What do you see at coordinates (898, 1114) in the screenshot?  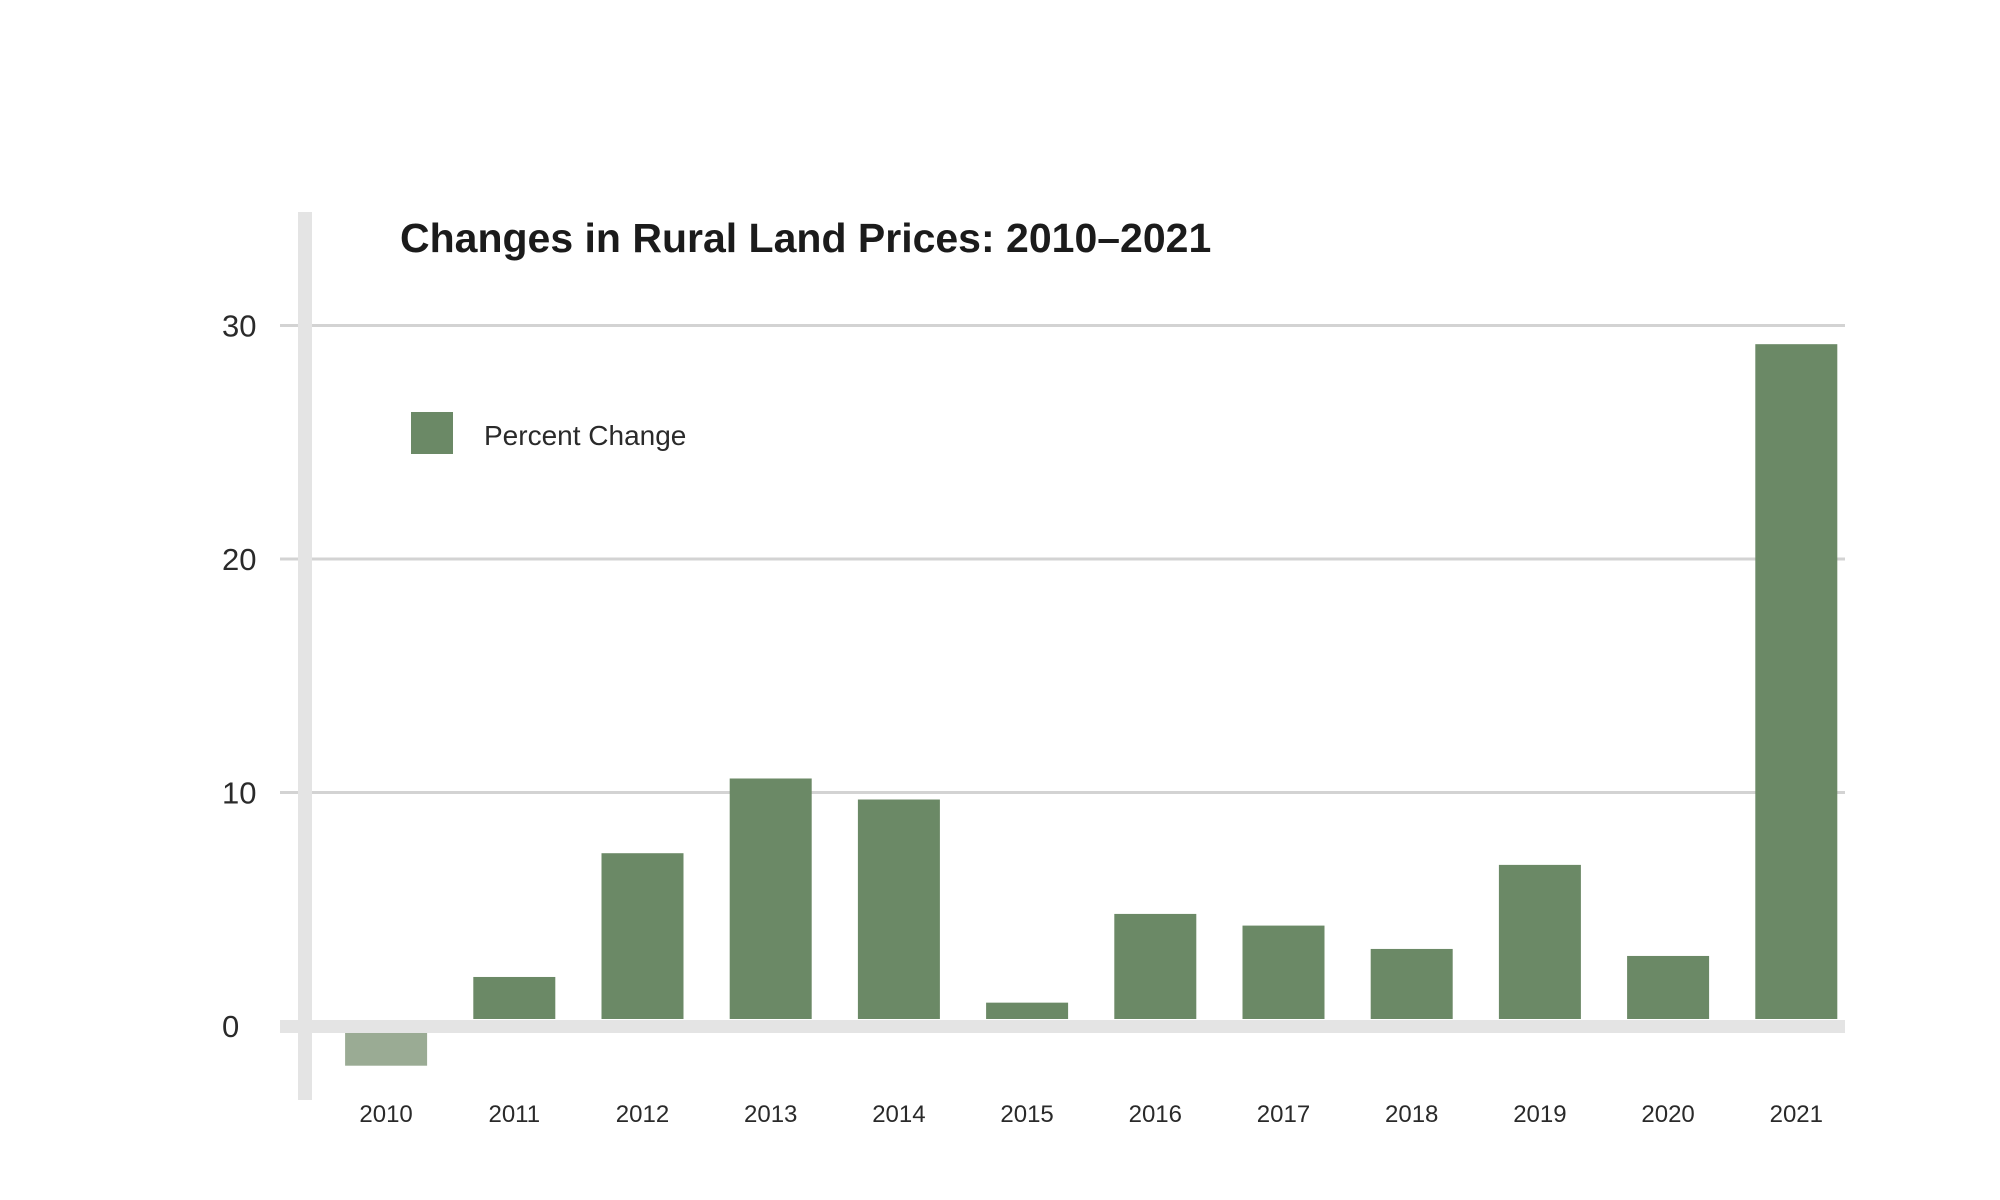 I see `x-tick-label: 2014` at bounding box center [898, 1114].